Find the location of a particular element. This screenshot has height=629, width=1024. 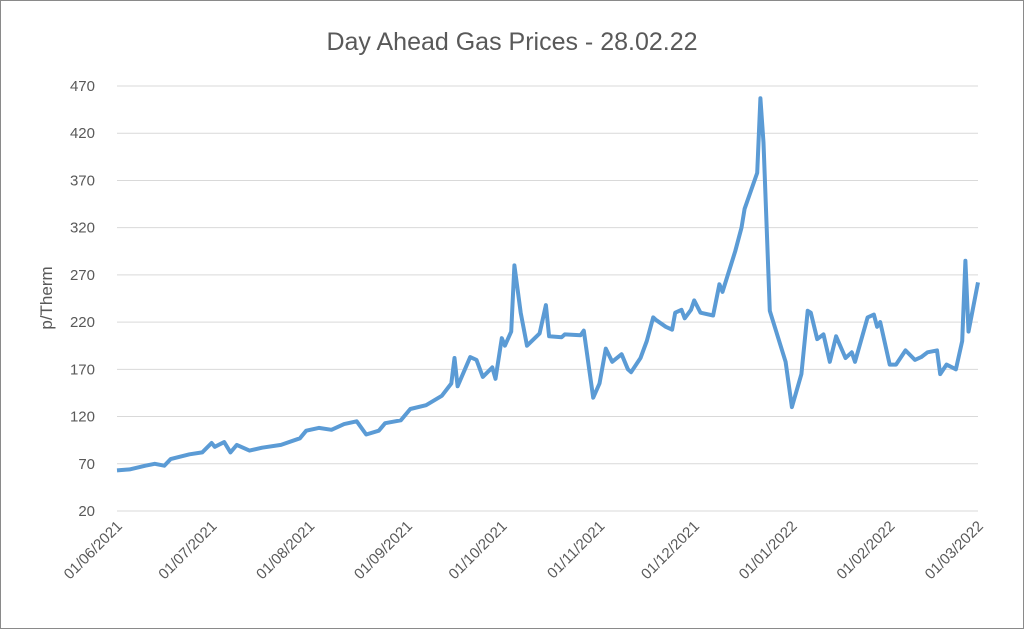

y-axis-label: p/Therm is located at coordinates (46, 297).